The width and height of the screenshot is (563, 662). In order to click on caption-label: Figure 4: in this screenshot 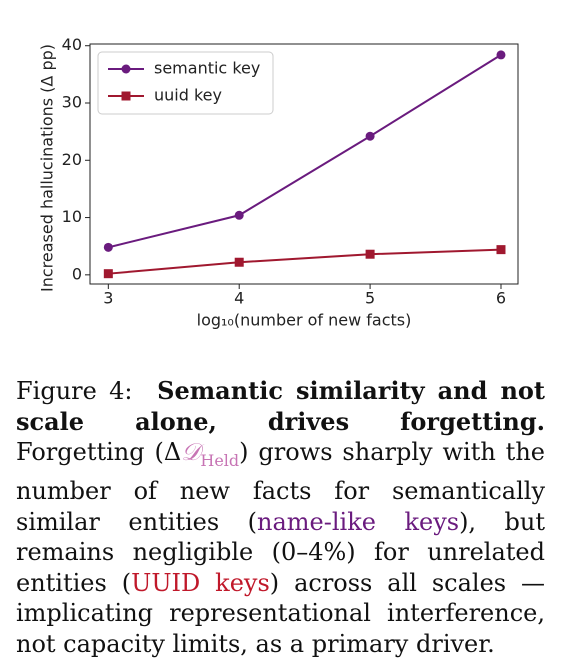, I will do `click(74, 391)`.